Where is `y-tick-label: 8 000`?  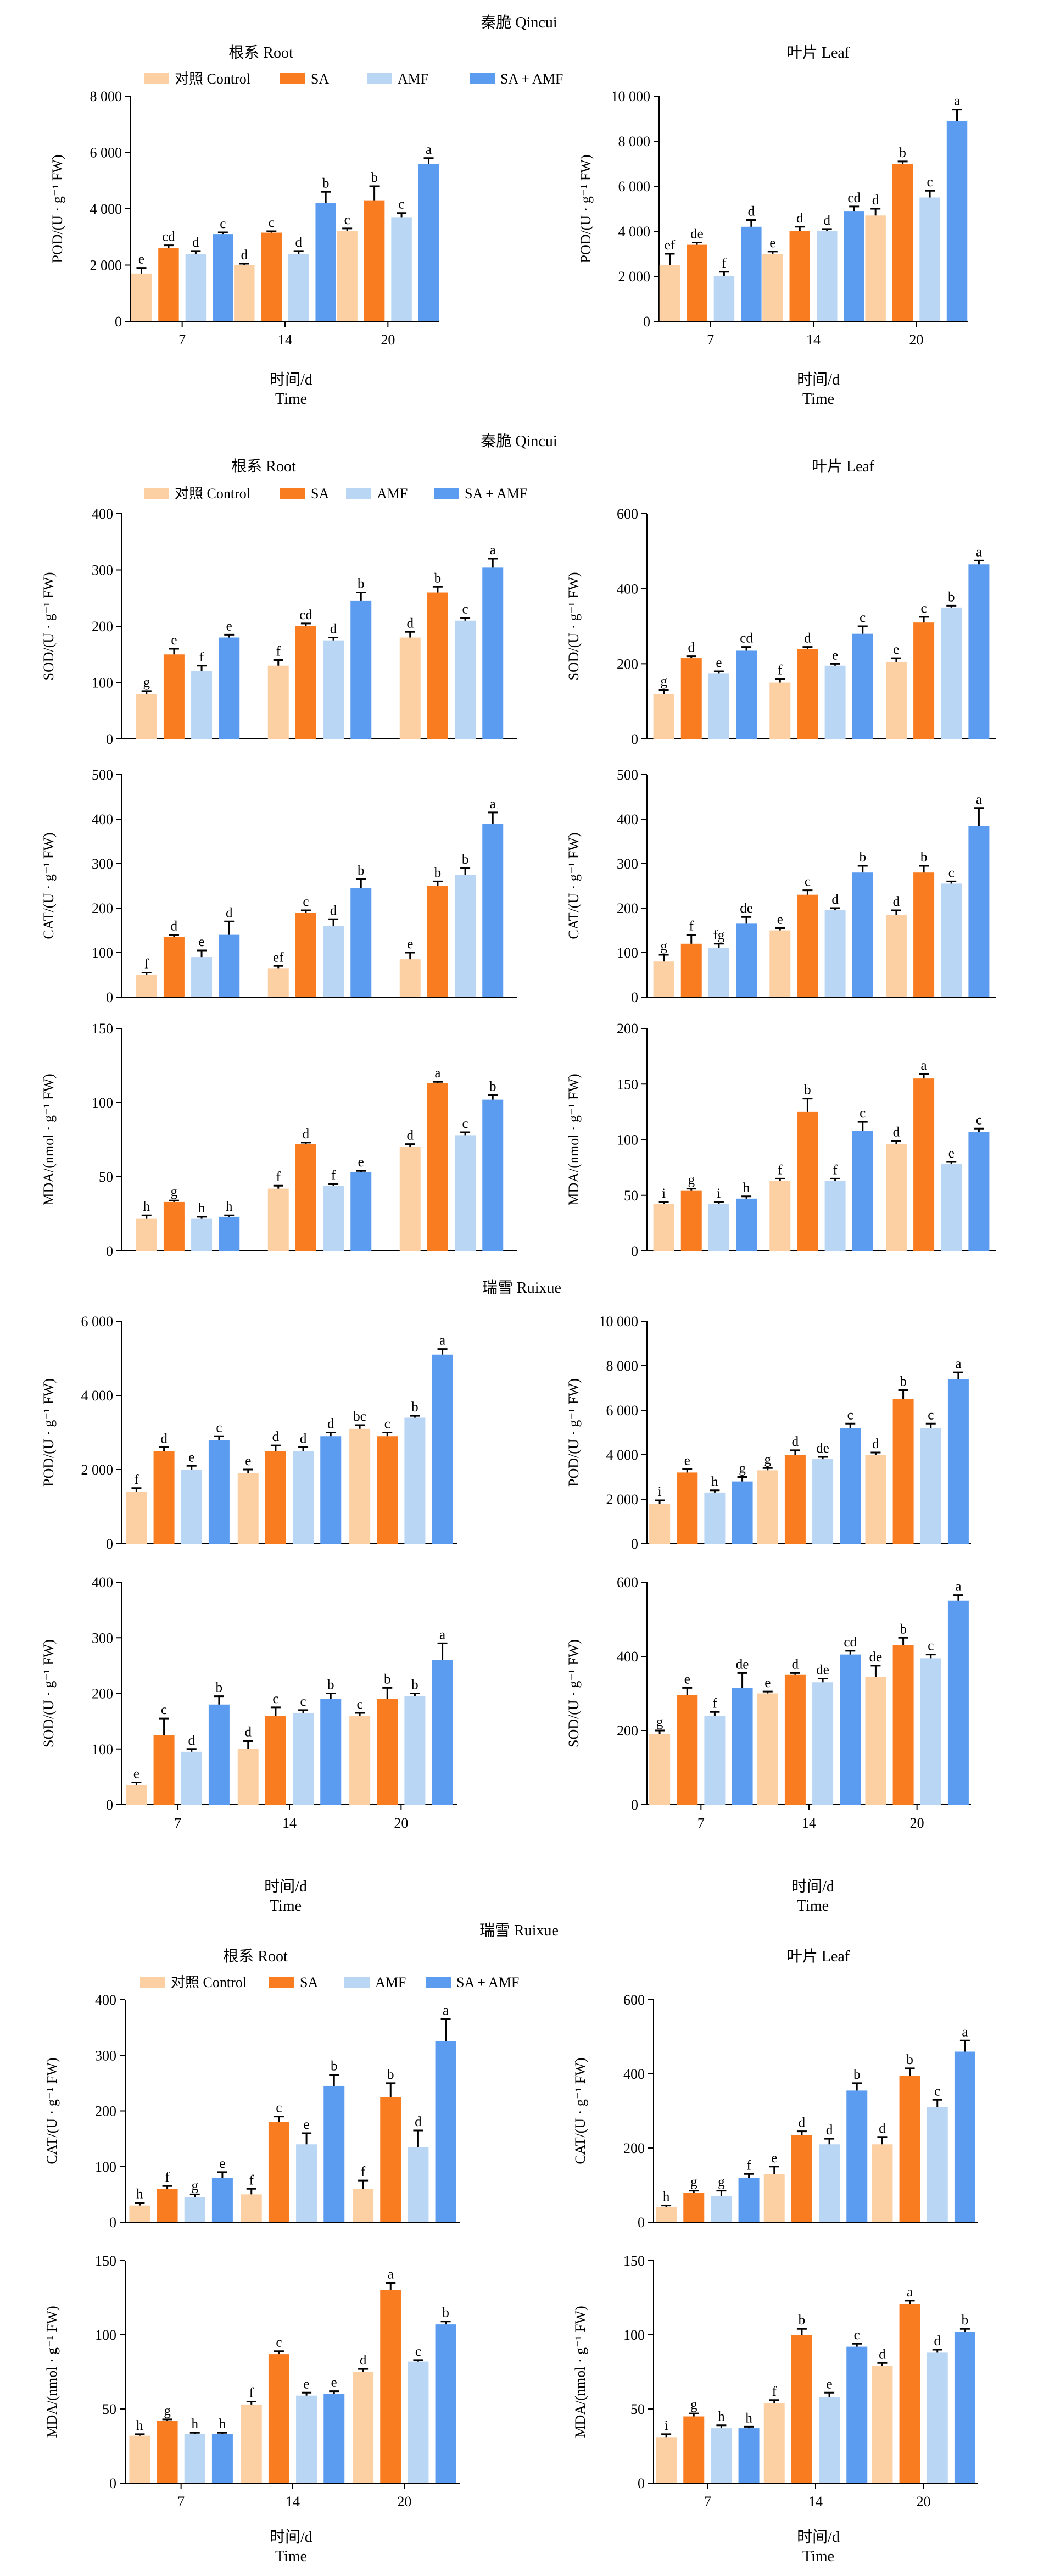 y-tick-label: 8 000 is located at coordinates (634, 141).